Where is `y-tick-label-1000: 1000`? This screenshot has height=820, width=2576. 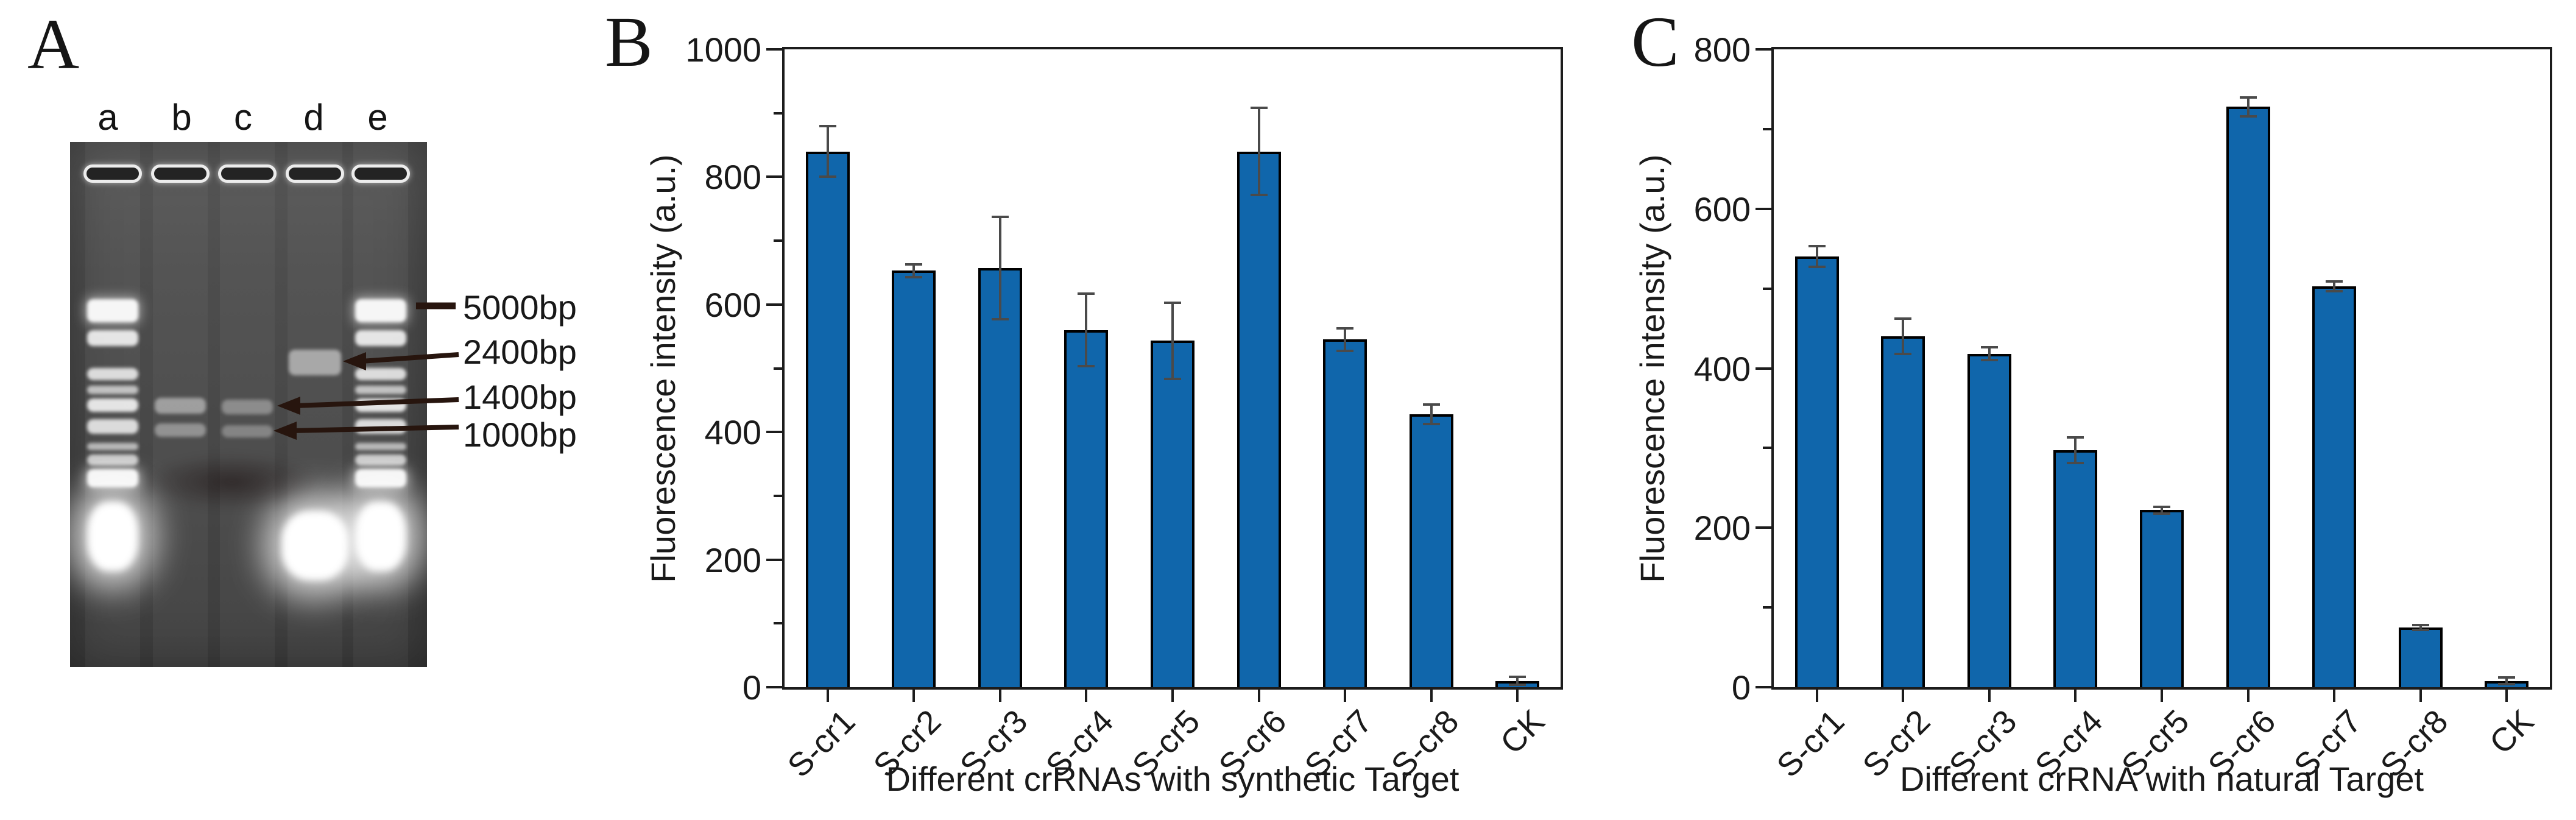
y-tick-label-1000: 1000 is located at coordinates (723, 49).